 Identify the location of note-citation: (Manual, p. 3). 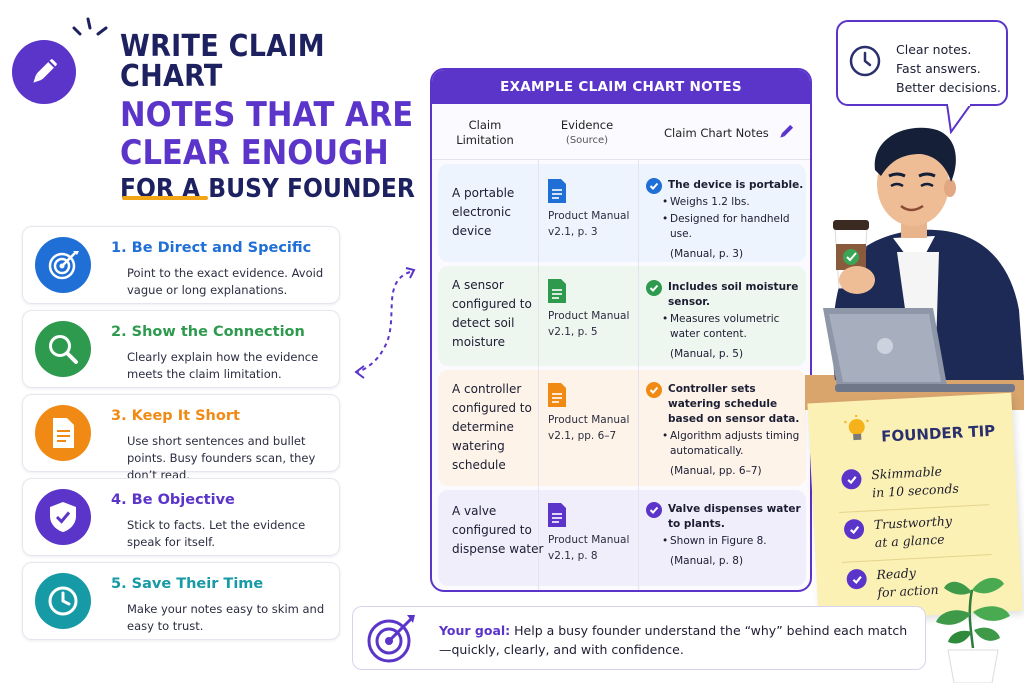
(707, 254).